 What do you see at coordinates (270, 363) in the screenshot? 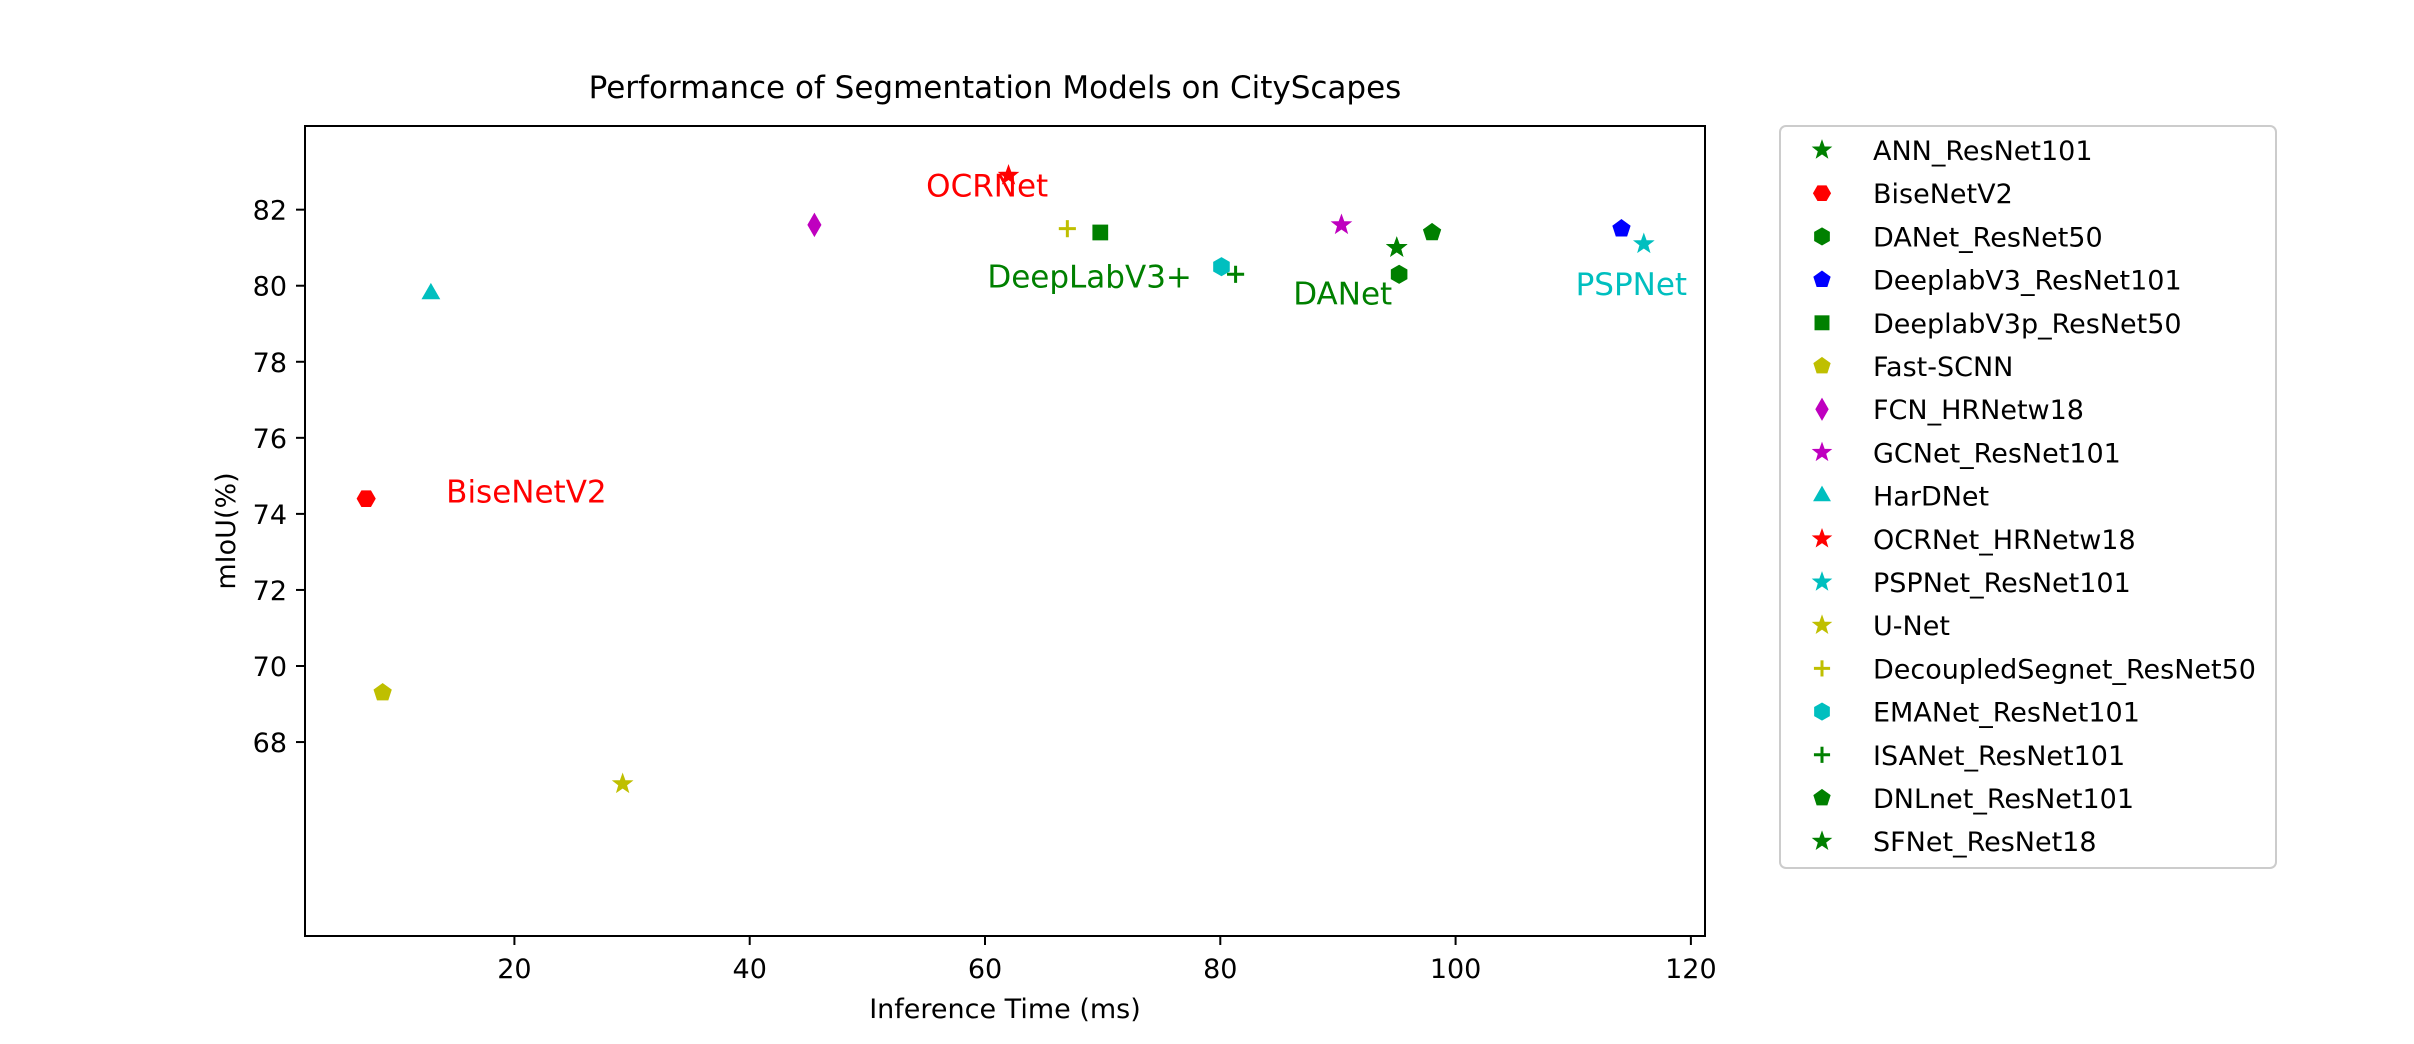
I see `y-tick-label-78: 78` at bounding box center [270, 363].